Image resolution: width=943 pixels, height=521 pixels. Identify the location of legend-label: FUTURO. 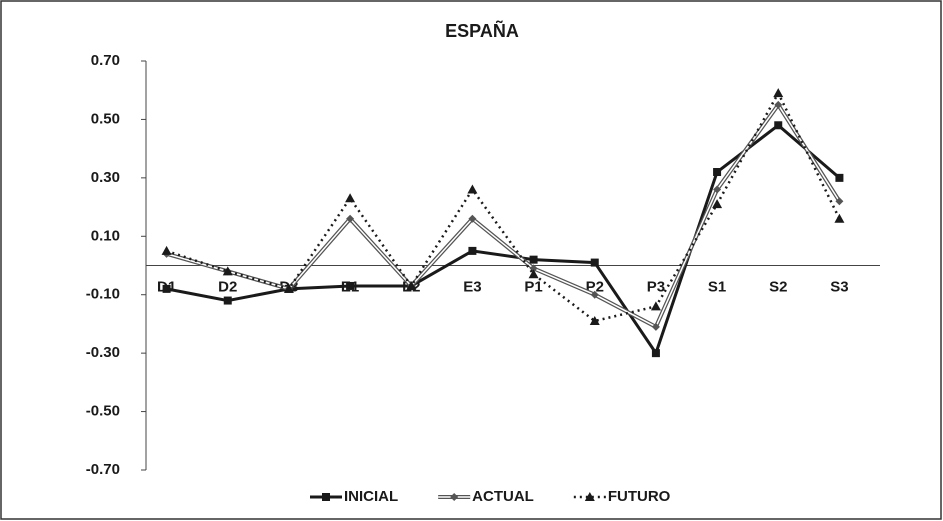
(639, 496).